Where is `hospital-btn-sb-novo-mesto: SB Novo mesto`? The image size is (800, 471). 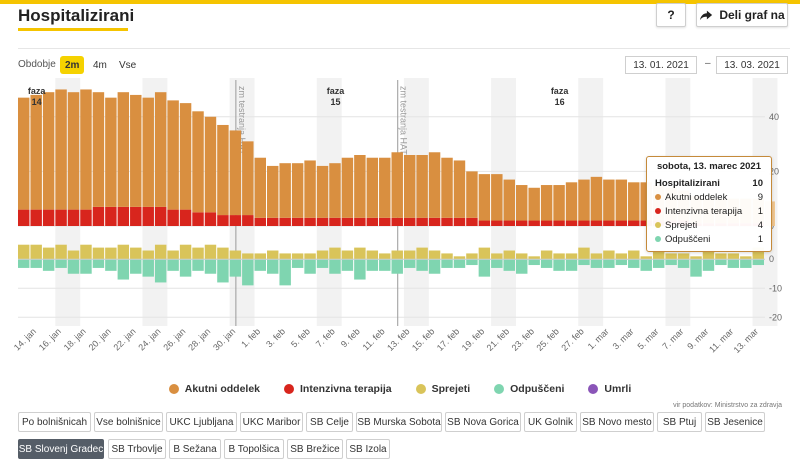
hospital-btn-sb-novo-mesto: SB Novo mesto is located at coordinates (617, 422).